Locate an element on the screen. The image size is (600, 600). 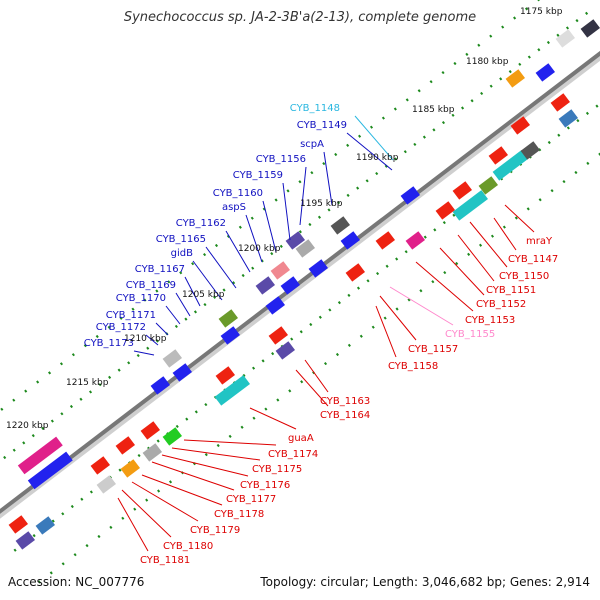
gene-label-cyb-1170: CYB_1170 is located at coordinates (141, 298).